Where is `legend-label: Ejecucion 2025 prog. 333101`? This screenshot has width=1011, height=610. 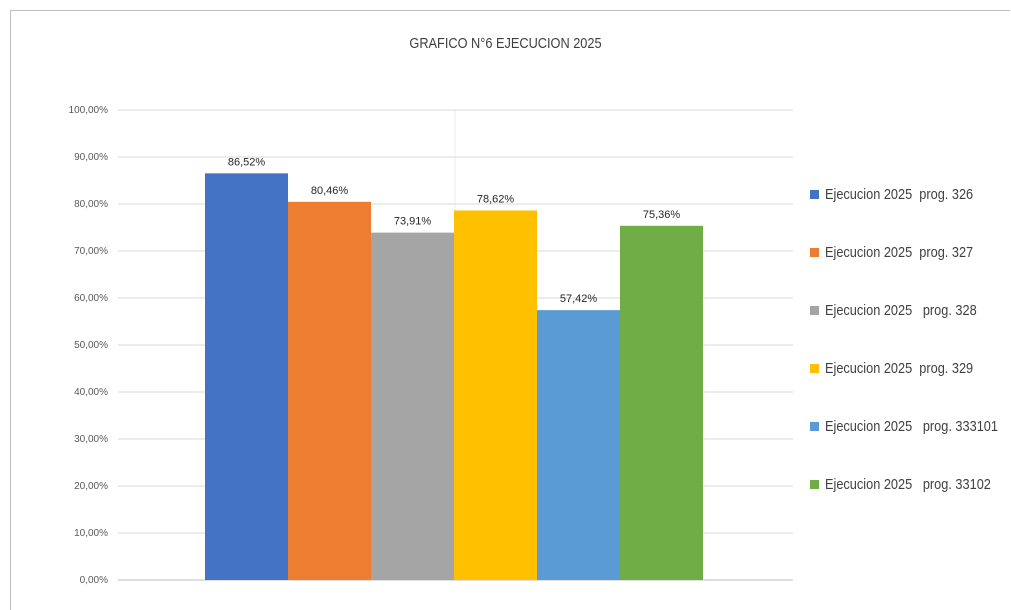 legend-label: Ejecucion 2025 prog. 333101 is located at coordinates (911, 426).